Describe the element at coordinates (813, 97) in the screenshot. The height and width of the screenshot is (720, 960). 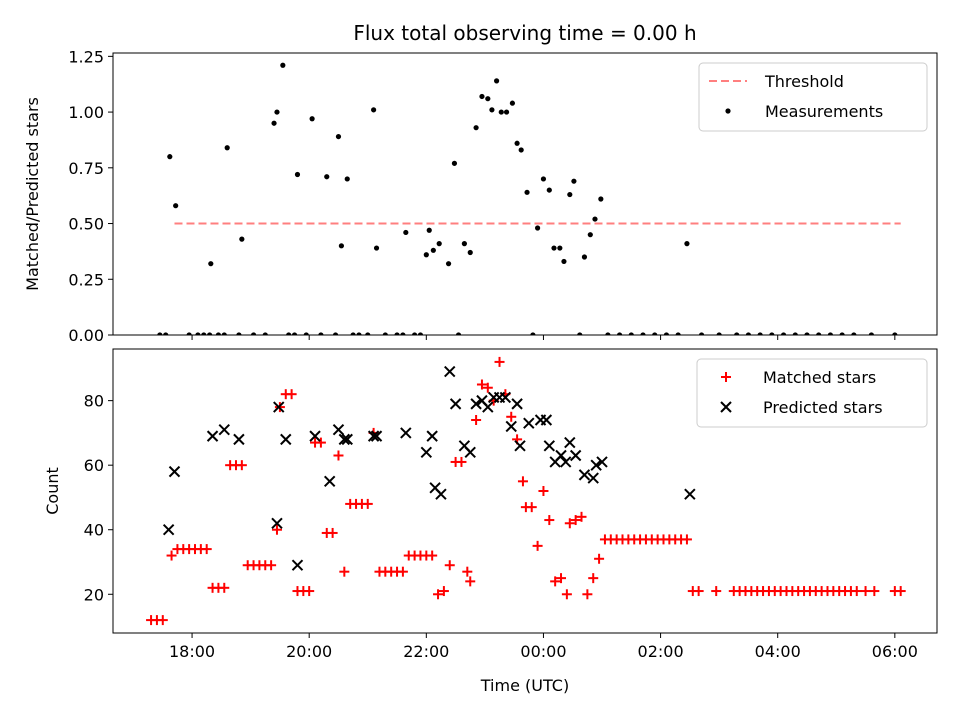
I see `legend: Threshold Measurements` at that location.